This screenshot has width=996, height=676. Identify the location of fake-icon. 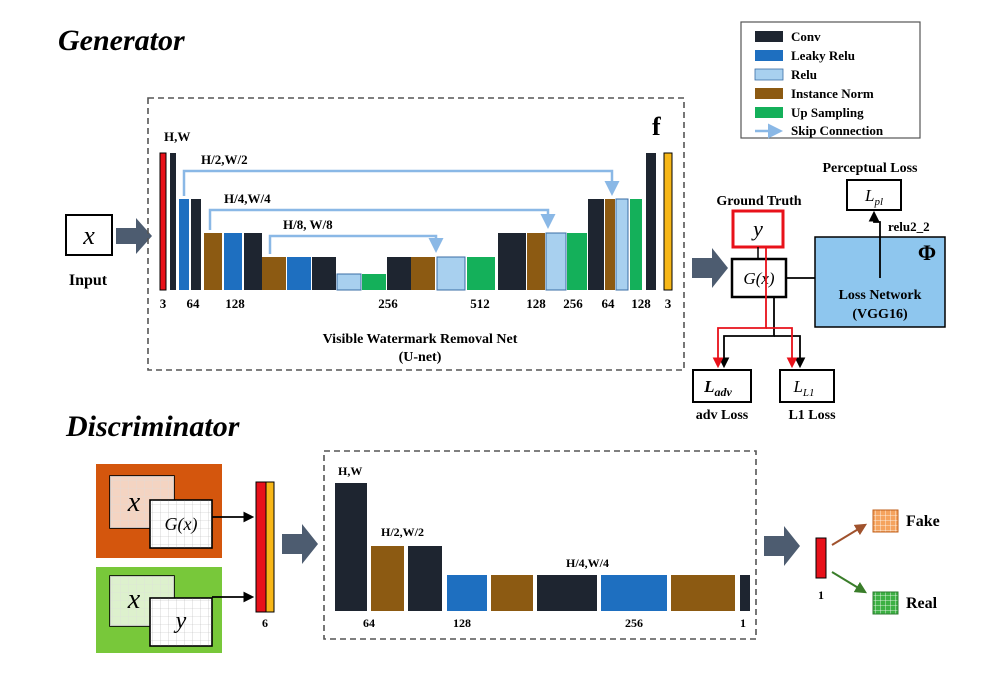
(885, 521).